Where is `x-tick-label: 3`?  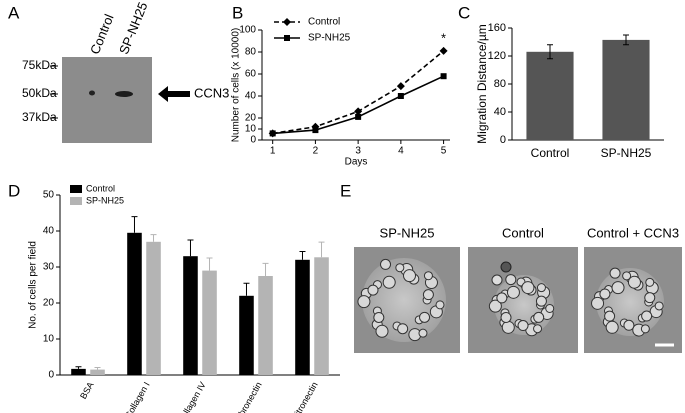
x-tick-label: 3 is located at coordinates (358, 151).